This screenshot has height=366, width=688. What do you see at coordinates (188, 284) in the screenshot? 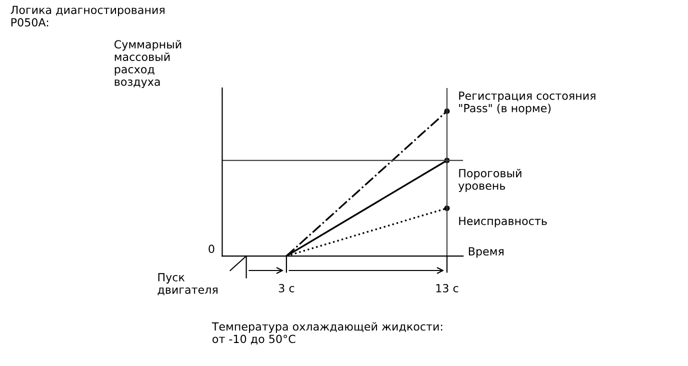
I see `text: Пуск двигателя` at bounding box center [188, 284].